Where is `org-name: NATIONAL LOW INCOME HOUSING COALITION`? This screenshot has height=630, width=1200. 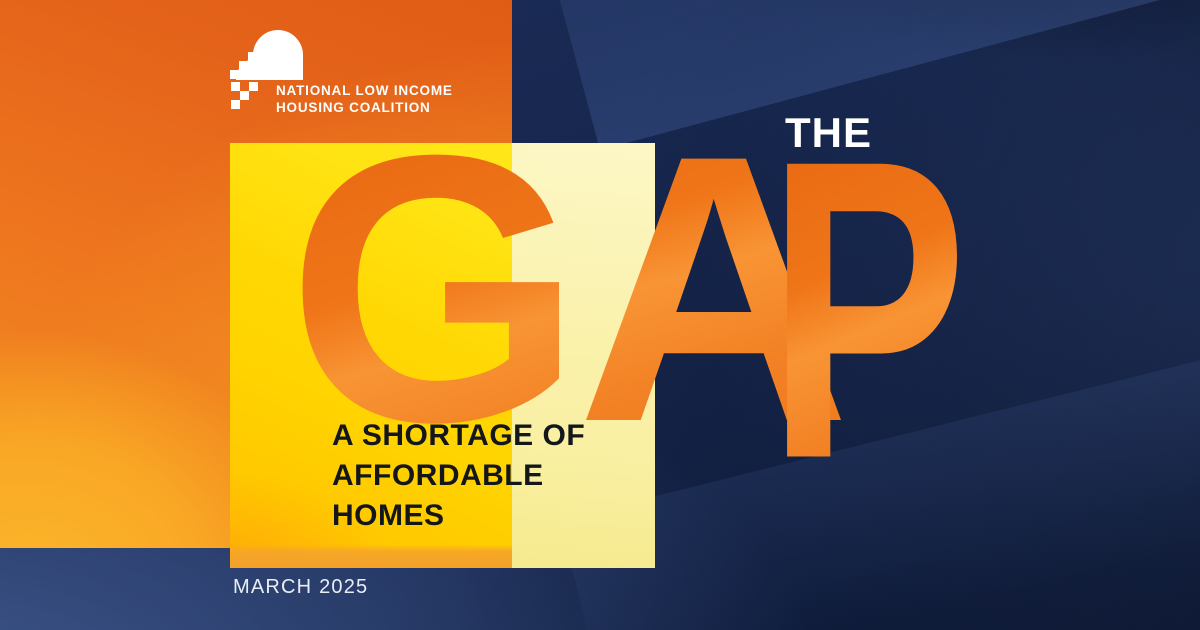 org-name: NATIONAL LOW INCOME HOUSING COALITION is located at coordinates (364, 99).